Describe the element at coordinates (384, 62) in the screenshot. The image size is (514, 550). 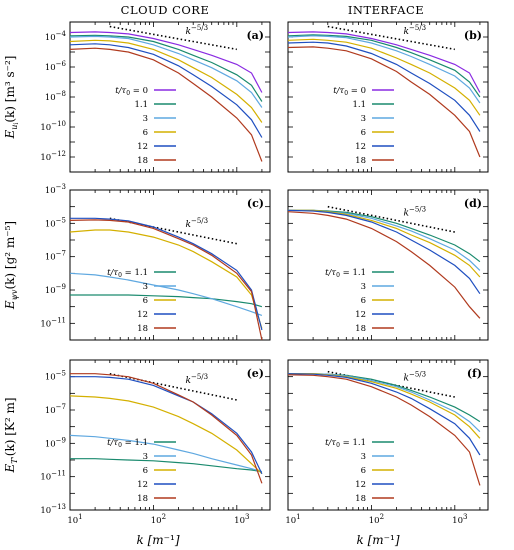
I see `series-line-t0` at that location.